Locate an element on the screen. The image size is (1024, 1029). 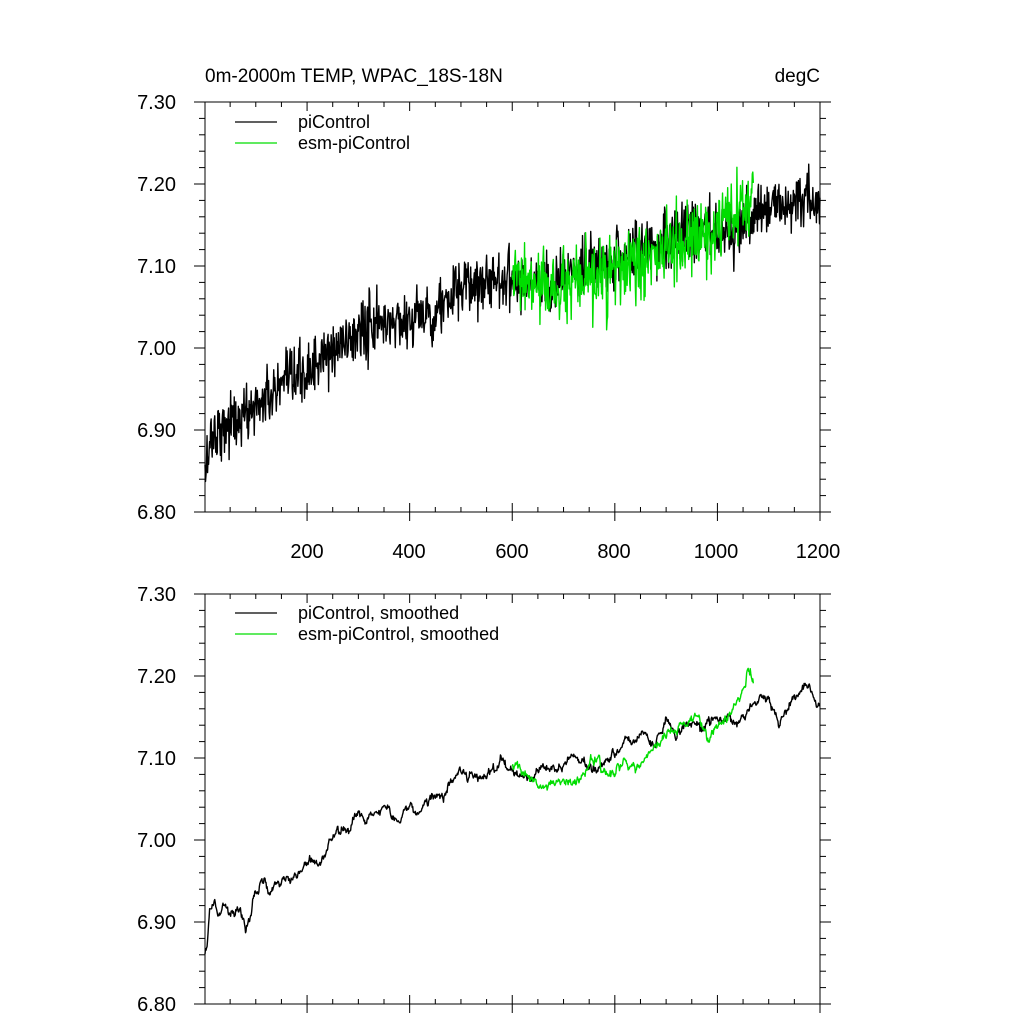
x-tick-label: 800 is located at coordinates (613, 552).